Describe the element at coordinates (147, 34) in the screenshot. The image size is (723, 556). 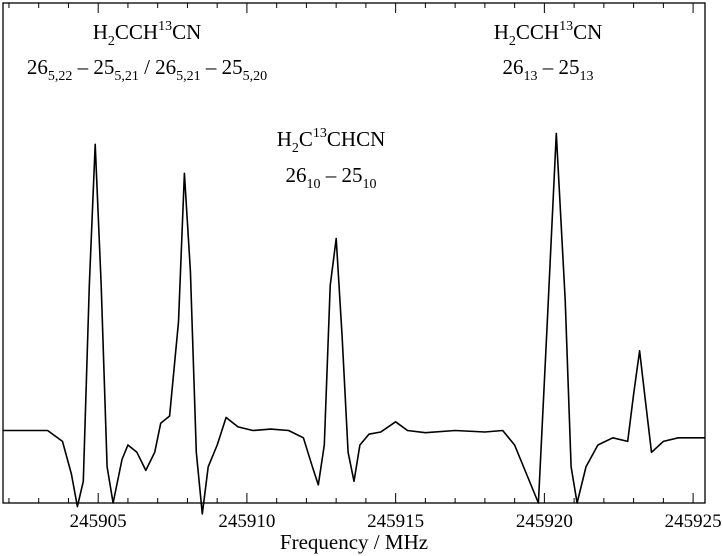
I see `annotation-1-molecule: H2​CCH13​CN` at that location.